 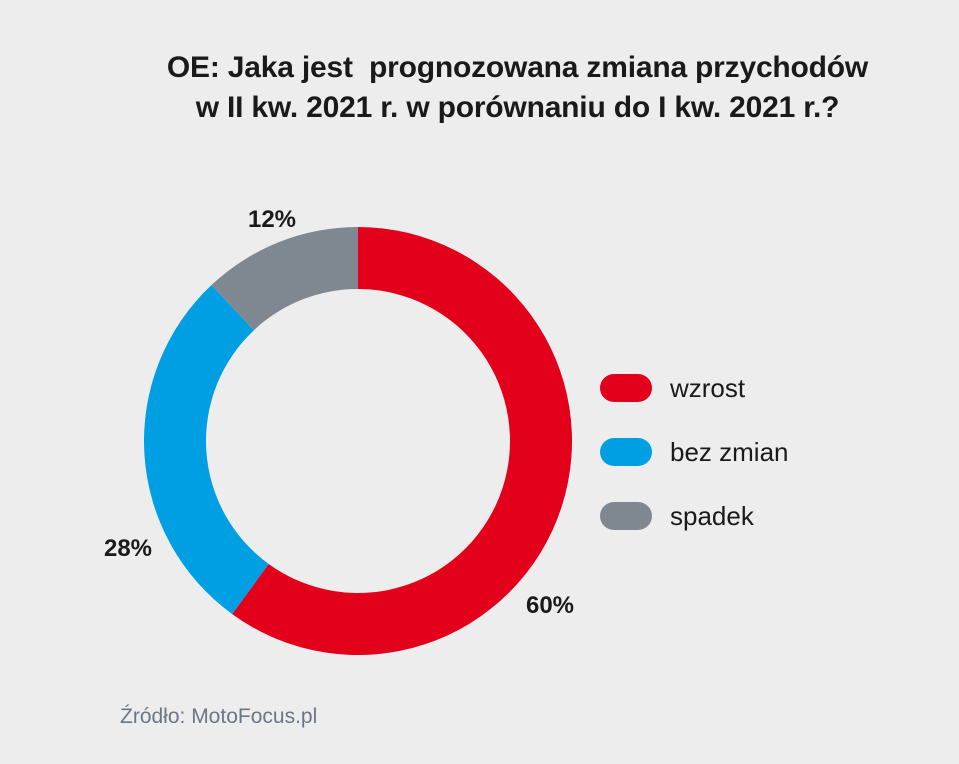 What do you see at coordinates (626, 388) in the screenshot?
I see `legend-swatch-wzrost` at bounding box center [626, 388].